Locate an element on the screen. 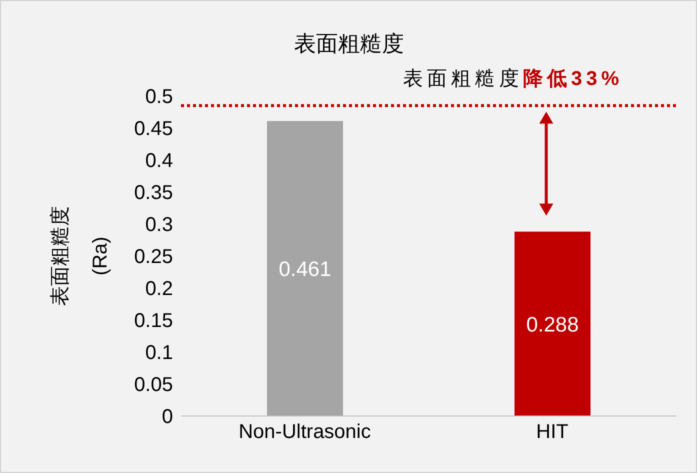 The height and width of the screenshot is (473, 697). x-tick-label: HIT is located at coordinates (552, 432).